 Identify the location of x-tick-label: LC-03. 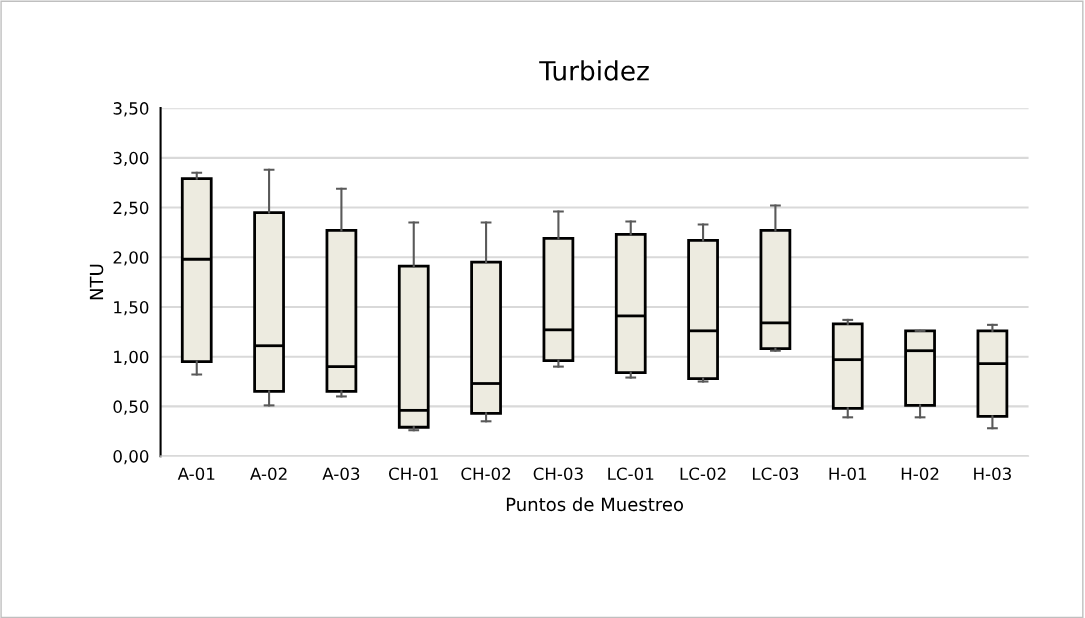
(775, 474).